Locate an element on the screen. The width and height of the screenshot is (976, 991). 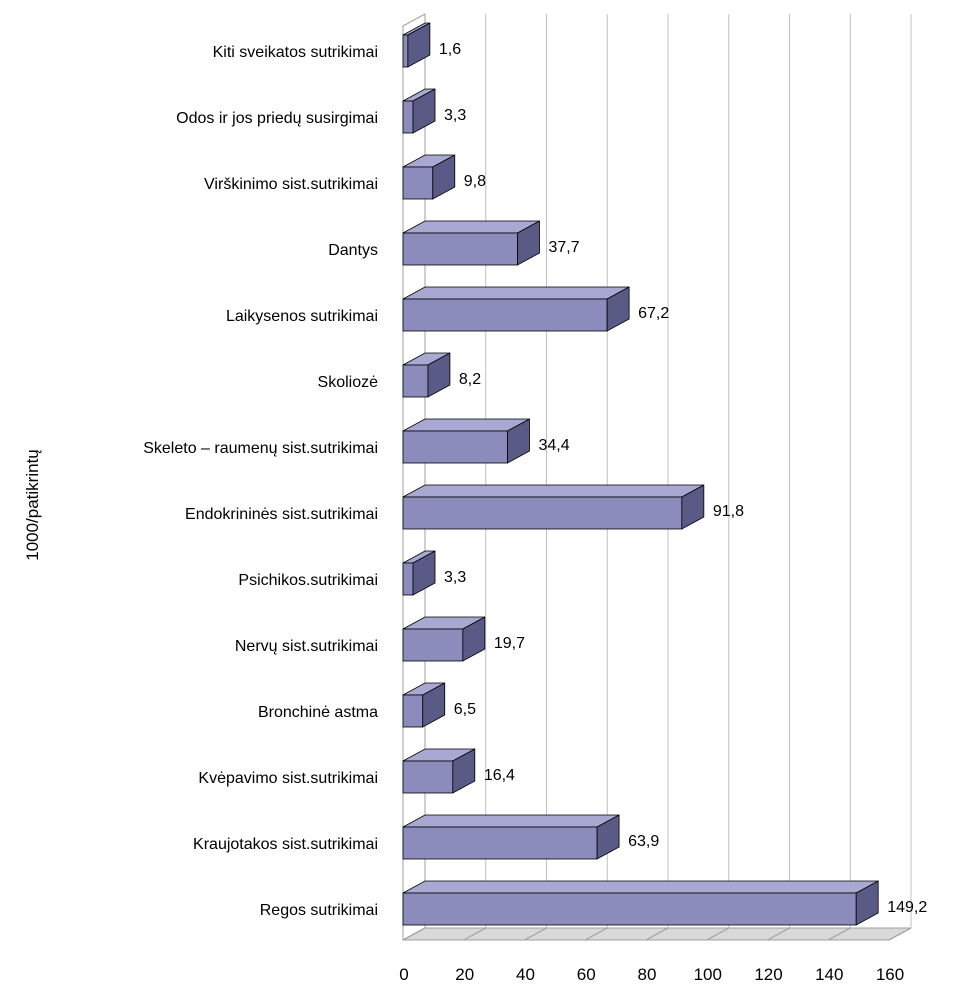
category-label: Kvėpavimo sist.sutrikimai is located at coordinates (288, 778).